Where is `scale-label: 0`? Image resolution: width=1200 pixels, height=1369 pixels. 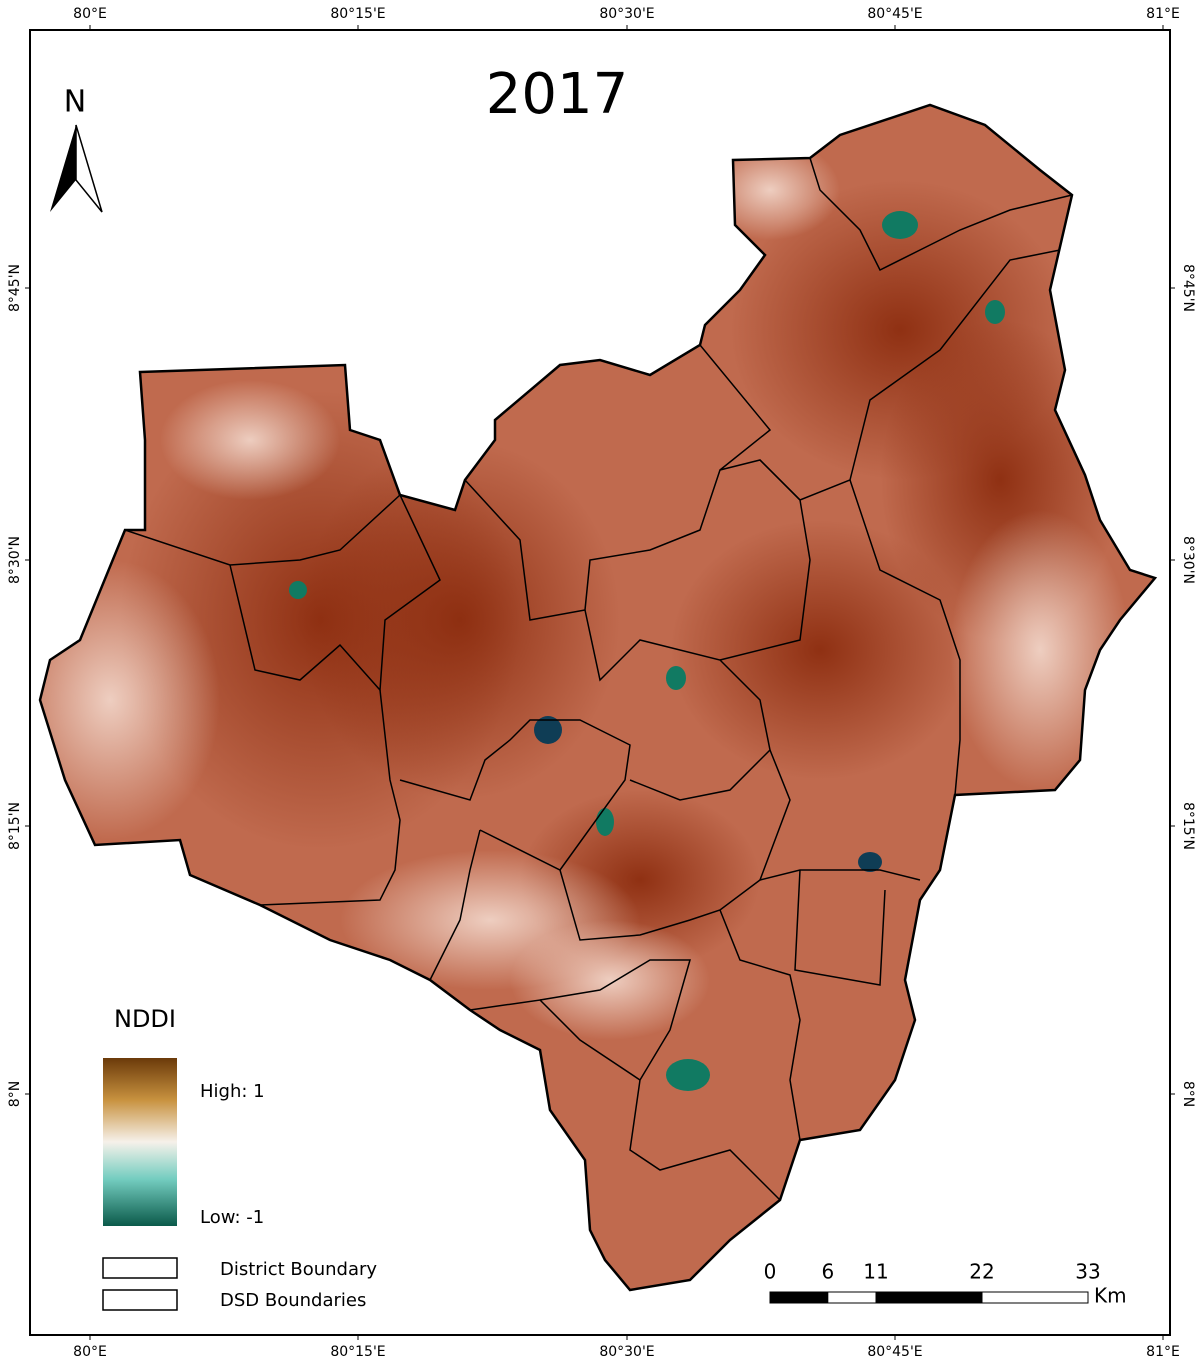
scale-label: 0 is located at coordinates (770, 1272).